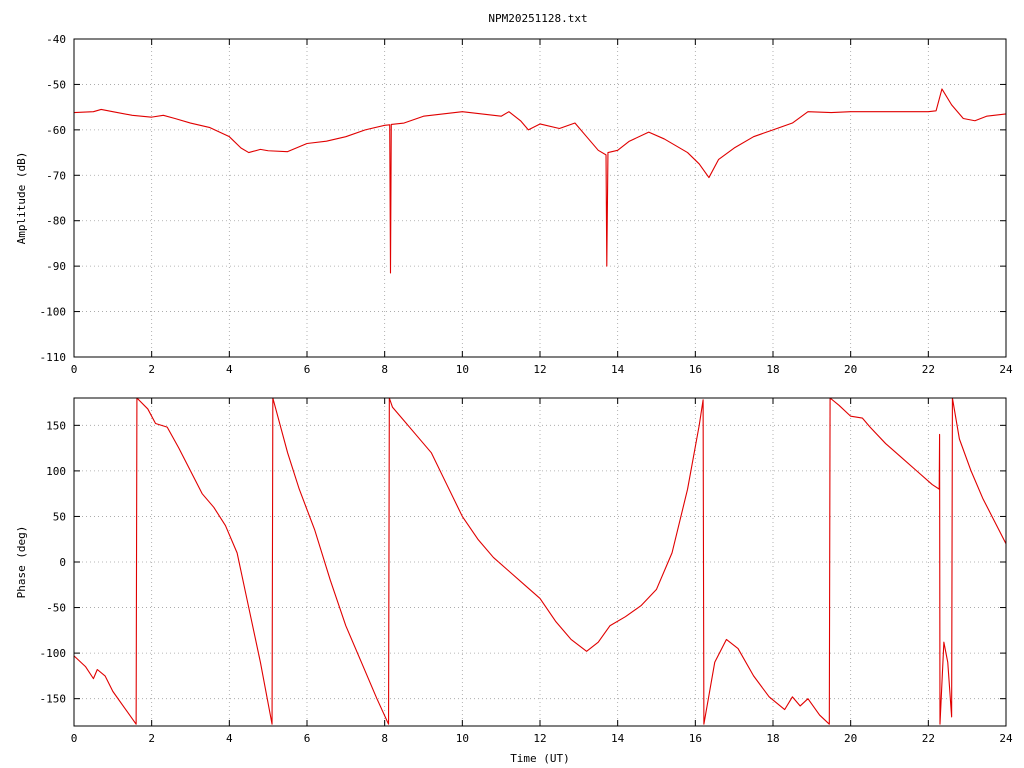 This screenshot has height=768, width=1024. What do you see at coordinates (53, 653) in the screenshot?
I see `phase-ytick-label: -100` at bounding box center [53, 653].